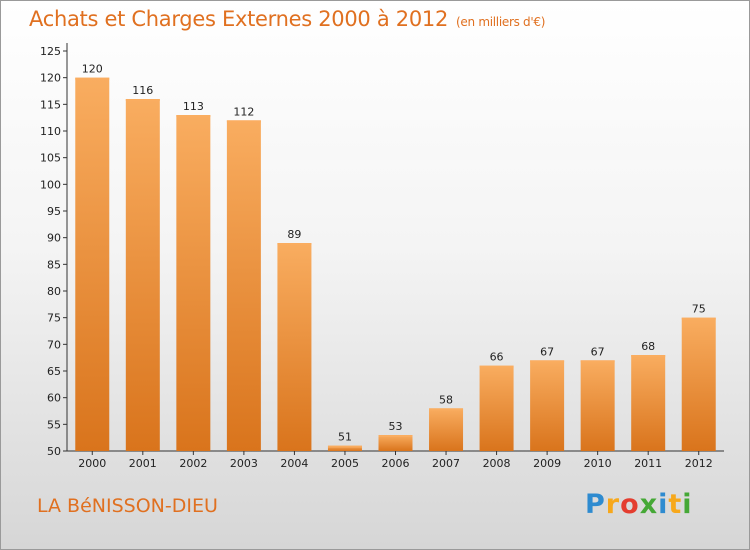 The image size is (750, 550). I want to click on bar-2009, so click(547, 405).